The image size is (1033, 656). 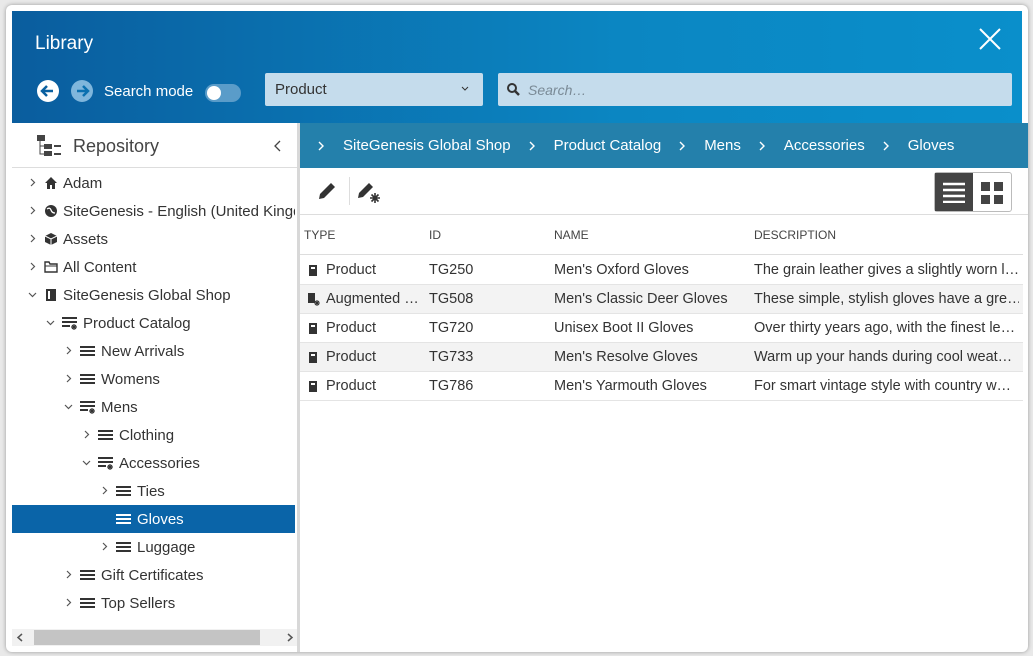 What do you see at coordinates (298, 387) in the screenshot?
I see `splitter` at bounding box center [298, 387].